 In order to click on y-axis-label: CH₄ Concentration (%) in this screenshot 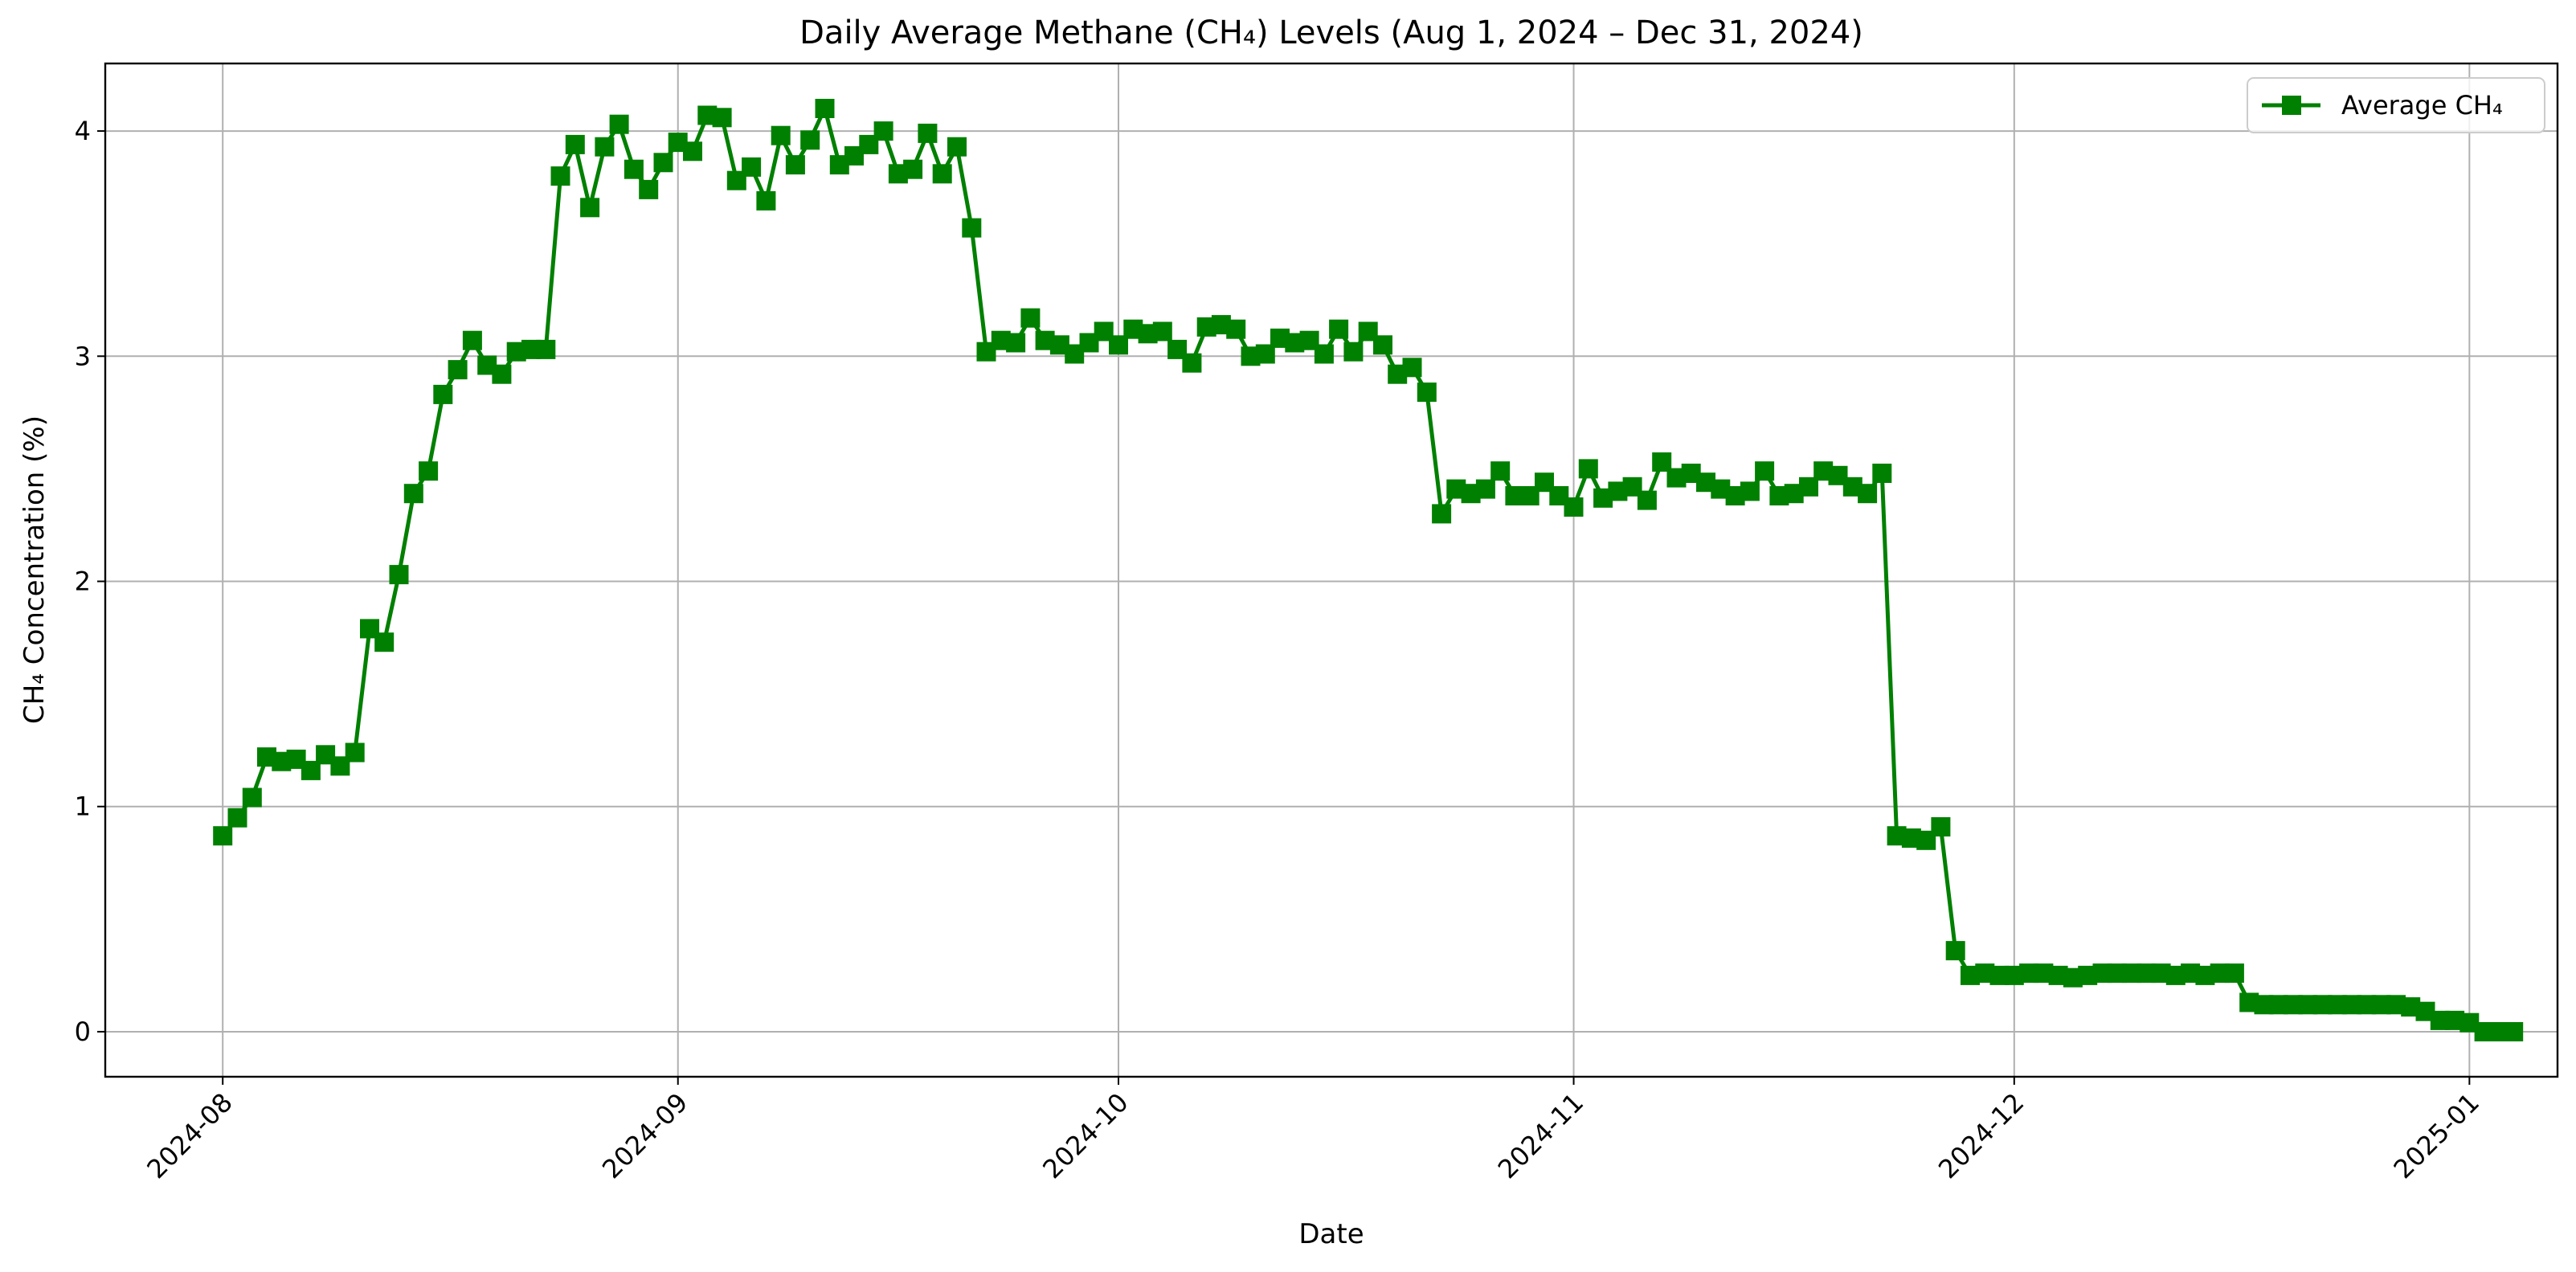, I will do `click(34, 569)`.